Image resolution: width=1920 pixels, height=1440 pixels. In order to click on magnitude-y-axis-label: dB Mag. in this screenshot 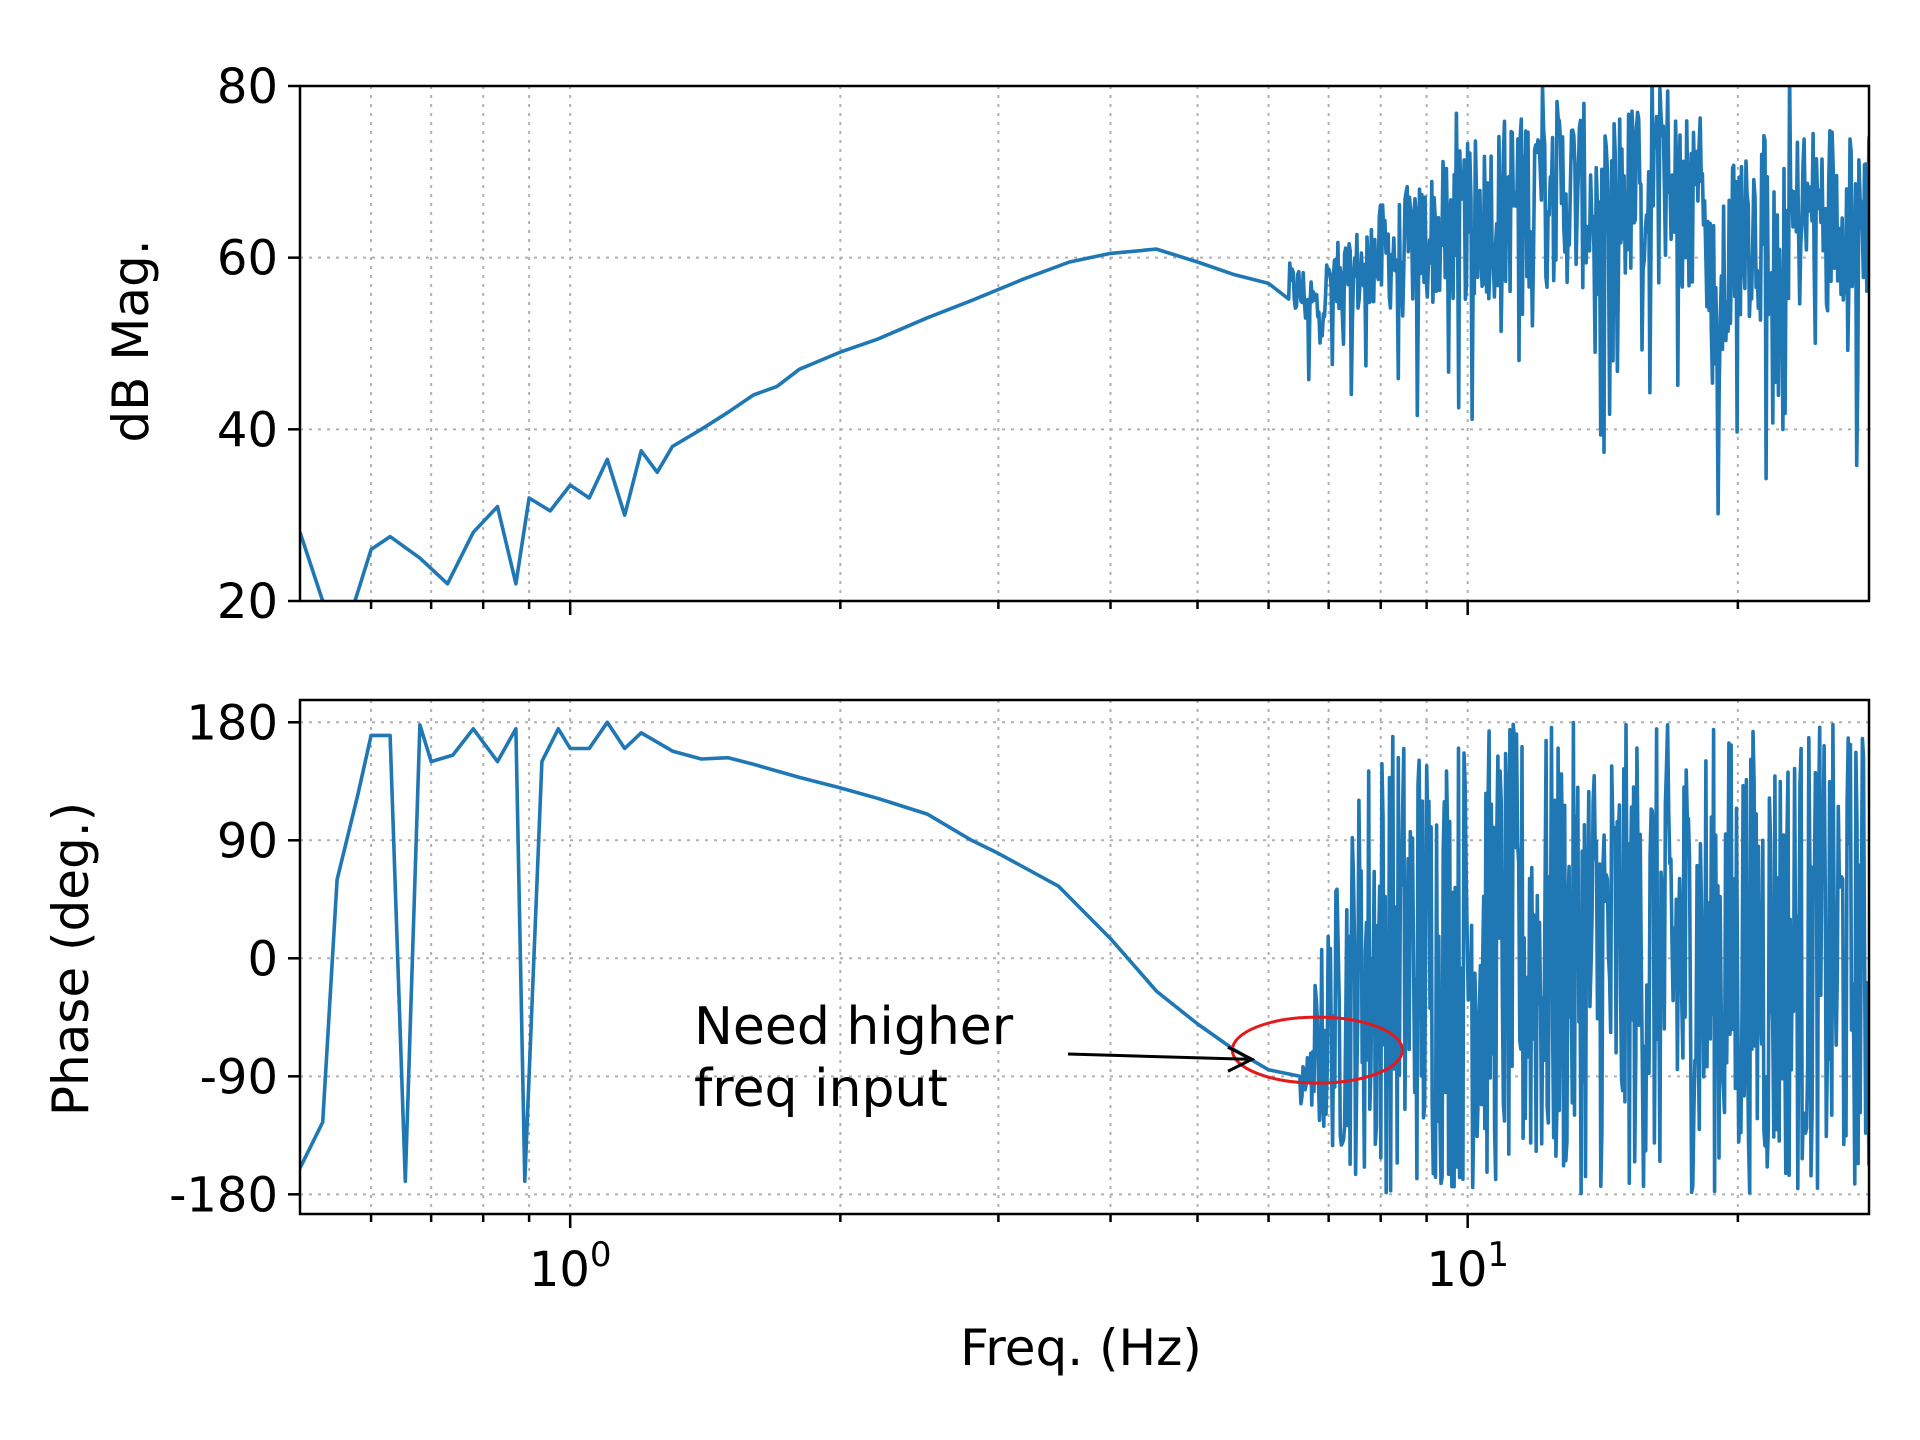, I will do `click(131, 340)`.